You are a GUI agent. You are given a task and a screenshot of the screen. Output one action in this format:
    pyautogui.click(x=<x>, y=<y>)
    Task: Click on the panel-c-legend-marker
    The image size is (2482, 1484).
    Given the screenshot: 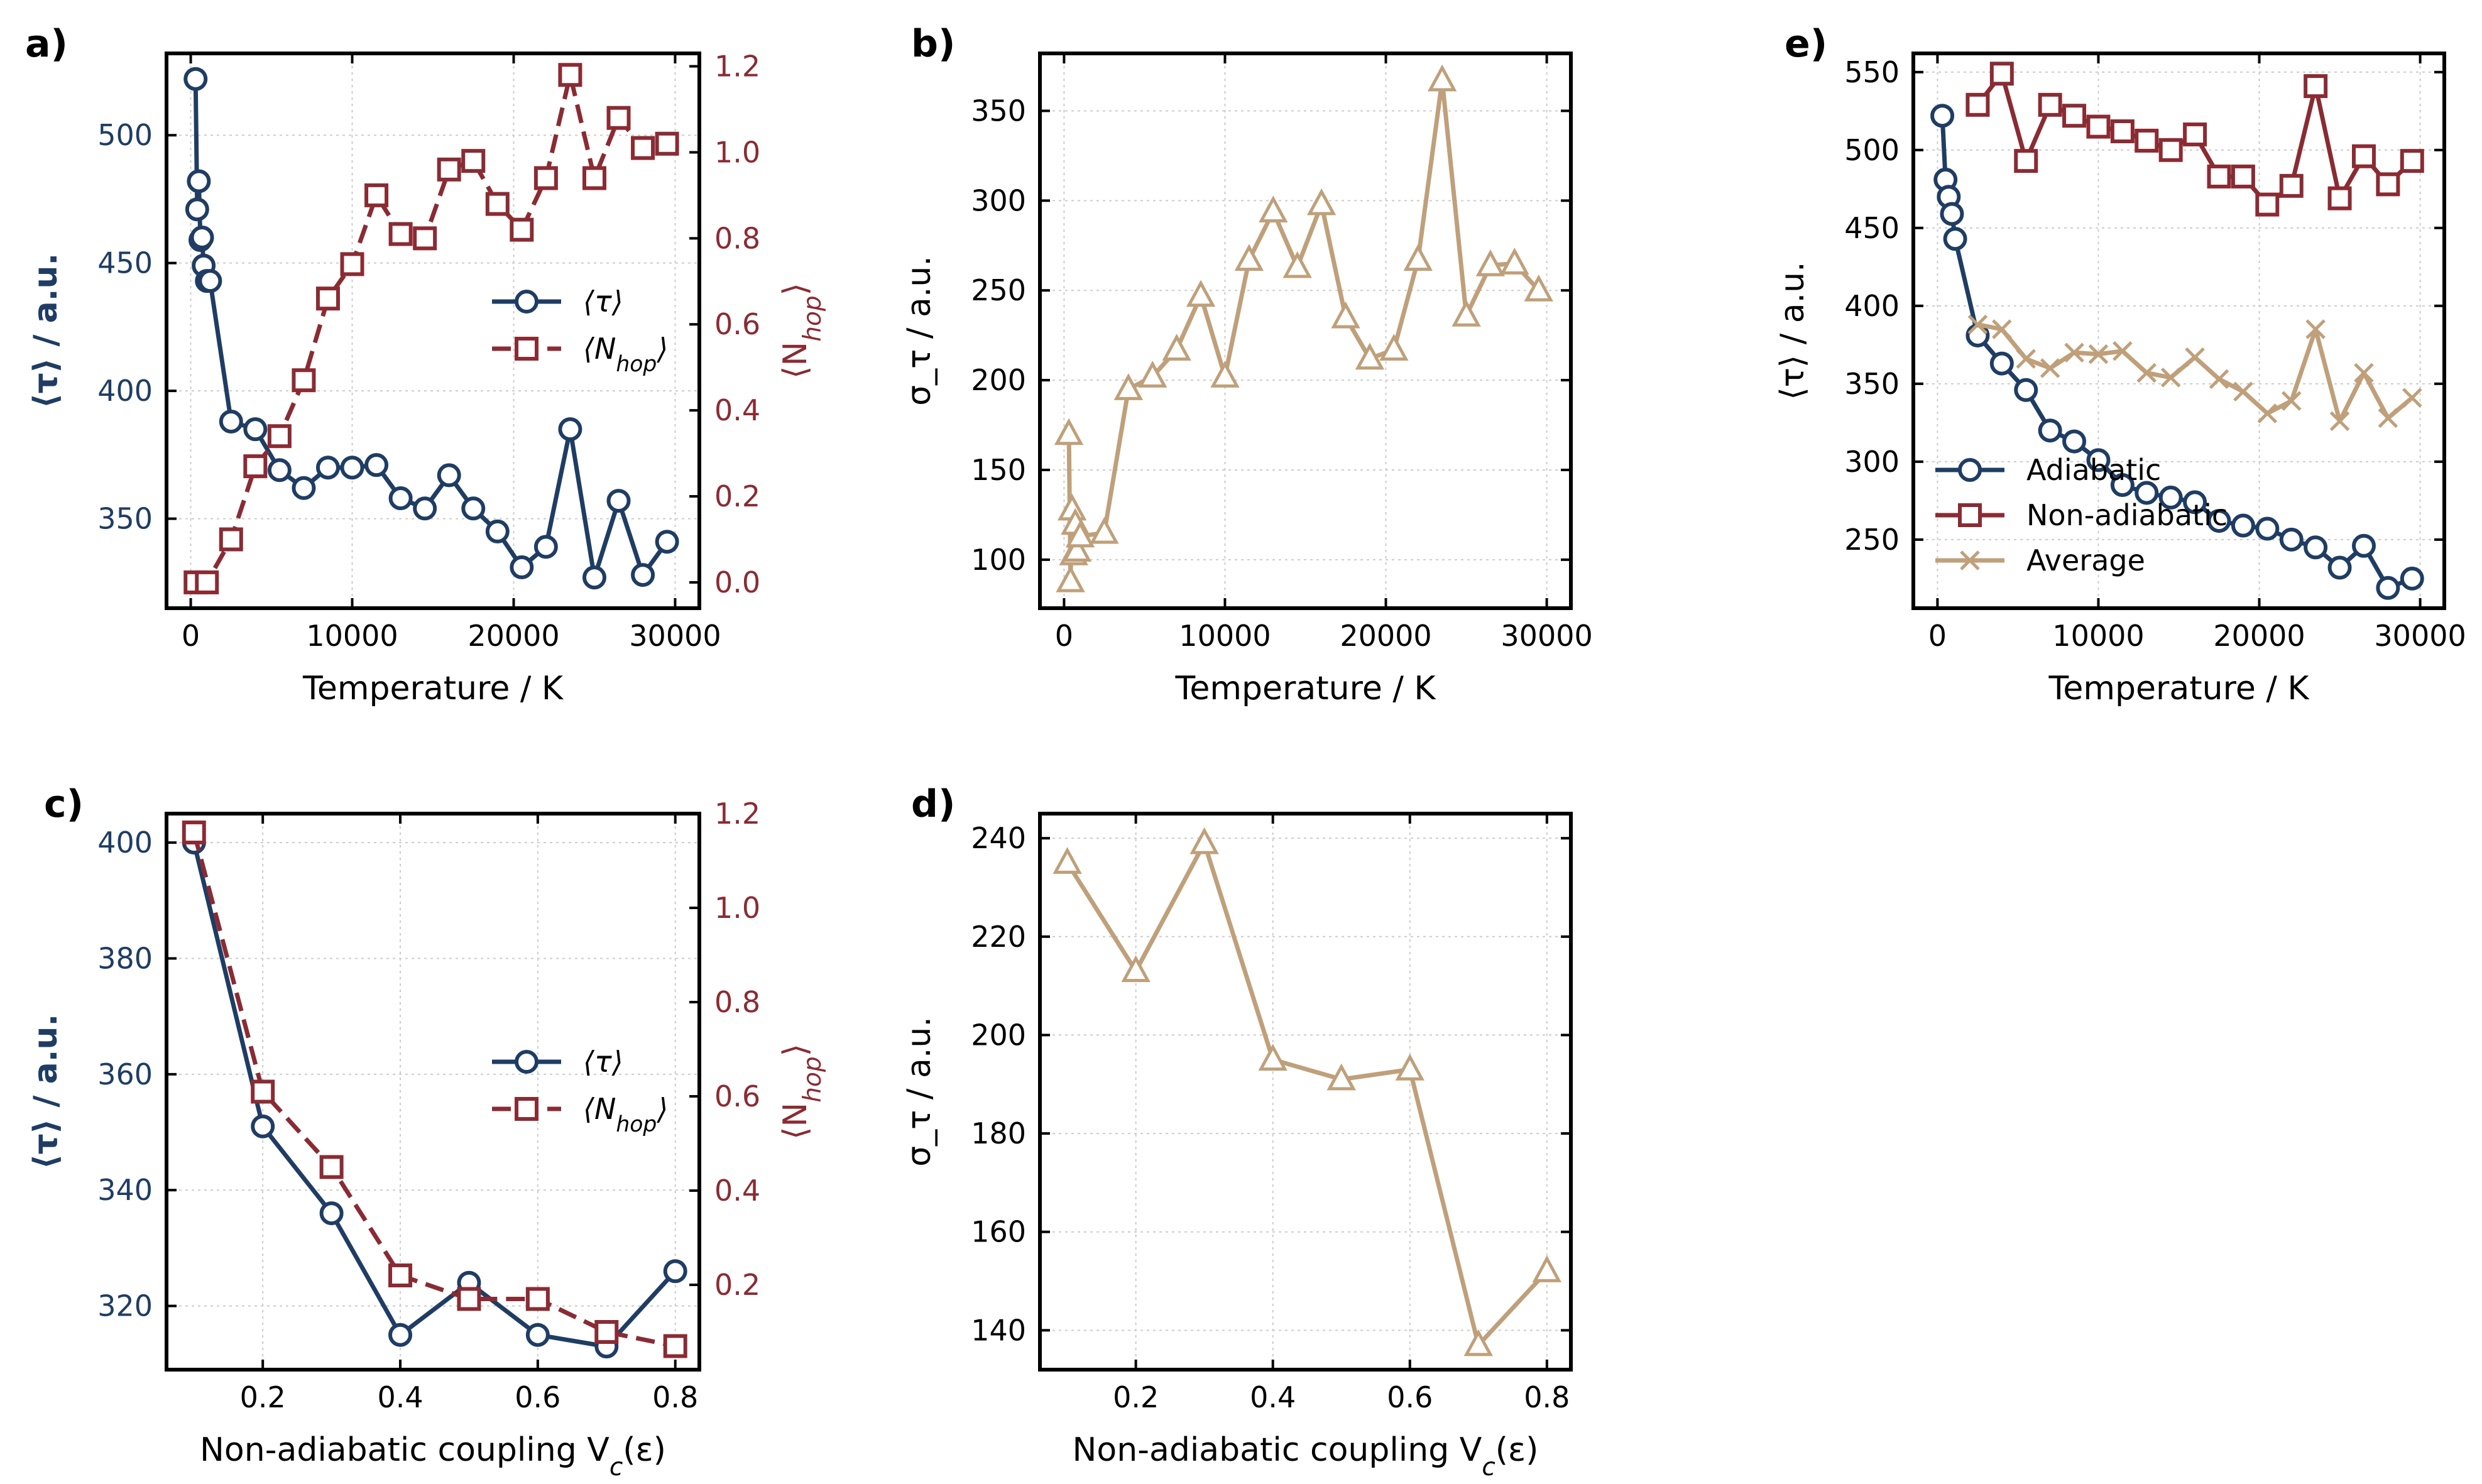 What is the action you would take?
    pyautogui.click(x=526, y=1109)
    